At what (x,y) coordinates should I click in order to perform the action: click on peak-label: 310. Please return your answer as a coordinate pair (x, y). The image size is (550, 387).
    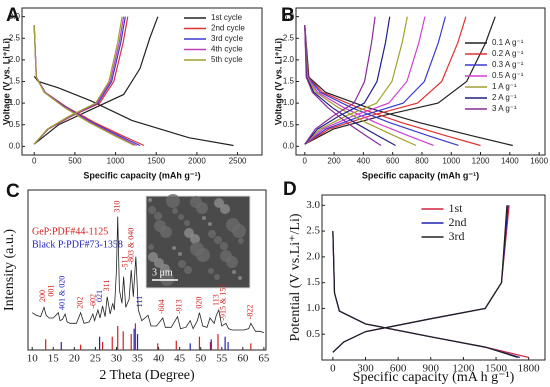
    Looking at the image, I should click on (117, 207).